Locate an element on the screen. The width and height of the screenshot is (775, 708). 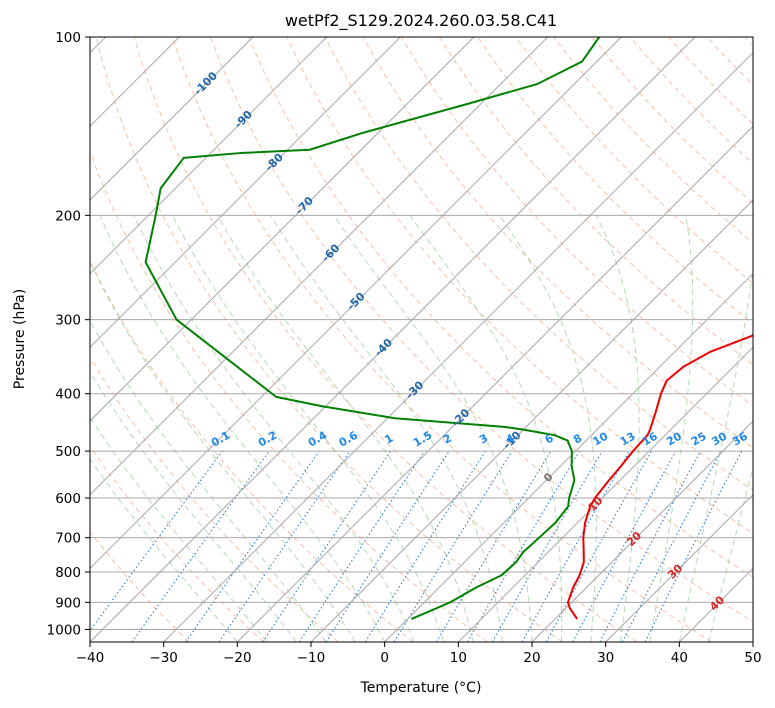
x-tick-label: 30 is located at coordinates (605, 658).